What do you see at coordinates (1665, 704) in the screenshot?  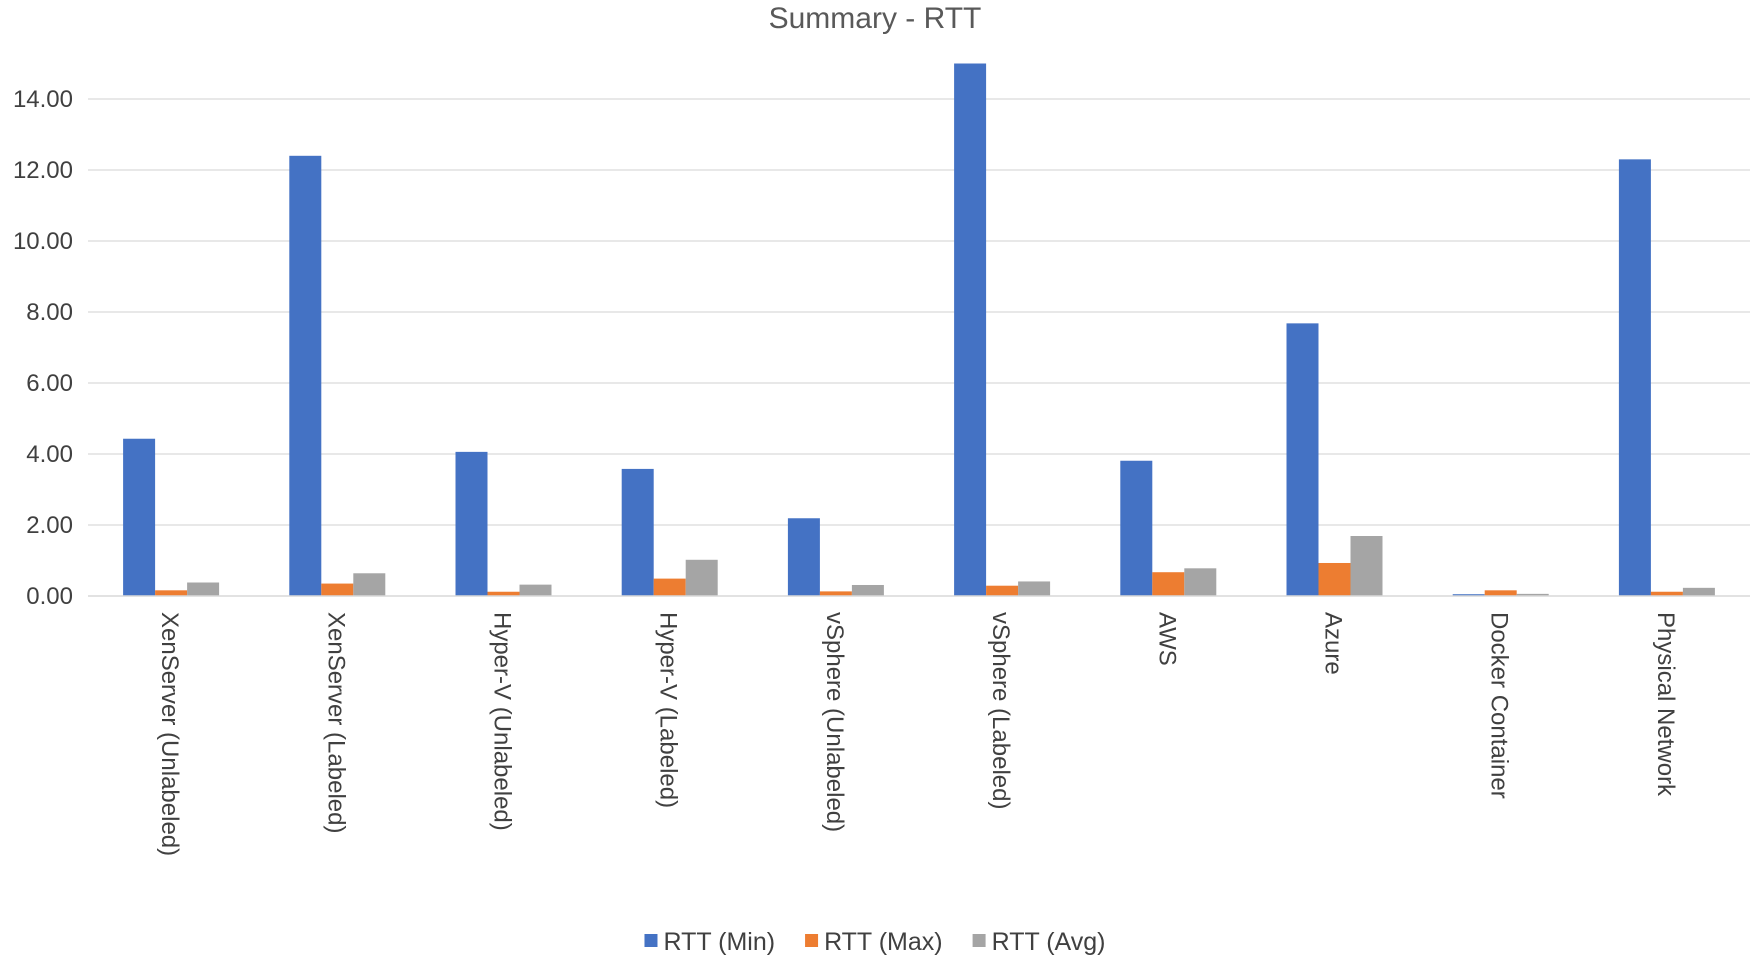 I see `x-category-label: Physical Network` at bounding box center [1665, 704].